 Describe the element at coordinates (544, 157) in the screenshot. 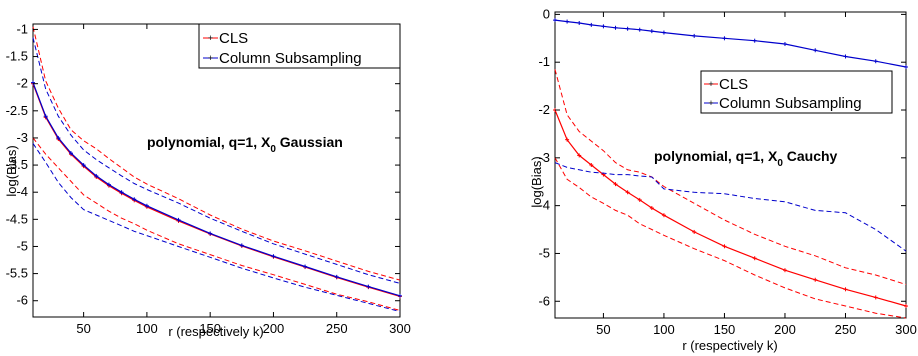

I see `y-tick-label: -3` at that location.